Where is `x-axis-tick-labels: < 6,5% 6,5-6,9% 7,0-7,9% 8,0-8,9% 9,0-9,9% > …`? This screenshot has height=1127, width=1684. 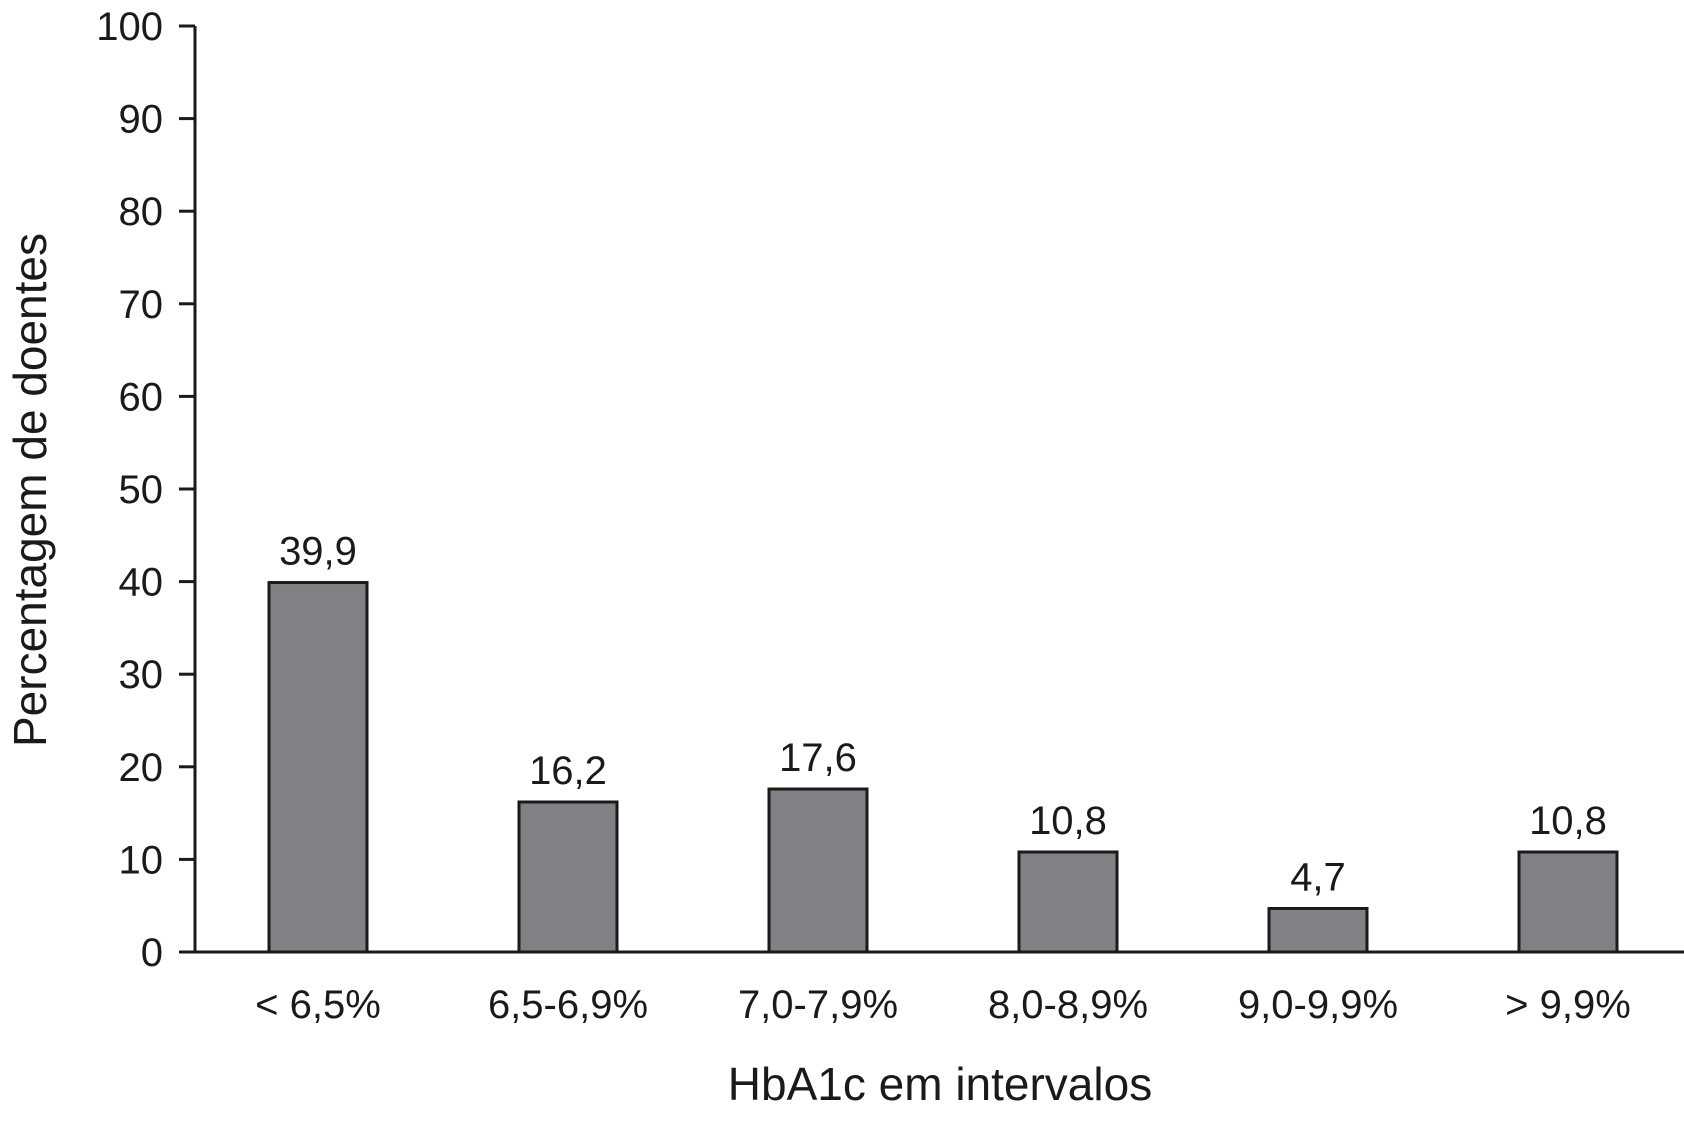
x-axis-tick-labels: < 6,5% 6,5-6,9% 7,0-7,9% 8,0-8,9% 9,0-9,9% > … is located at coordinates (943, 1005).